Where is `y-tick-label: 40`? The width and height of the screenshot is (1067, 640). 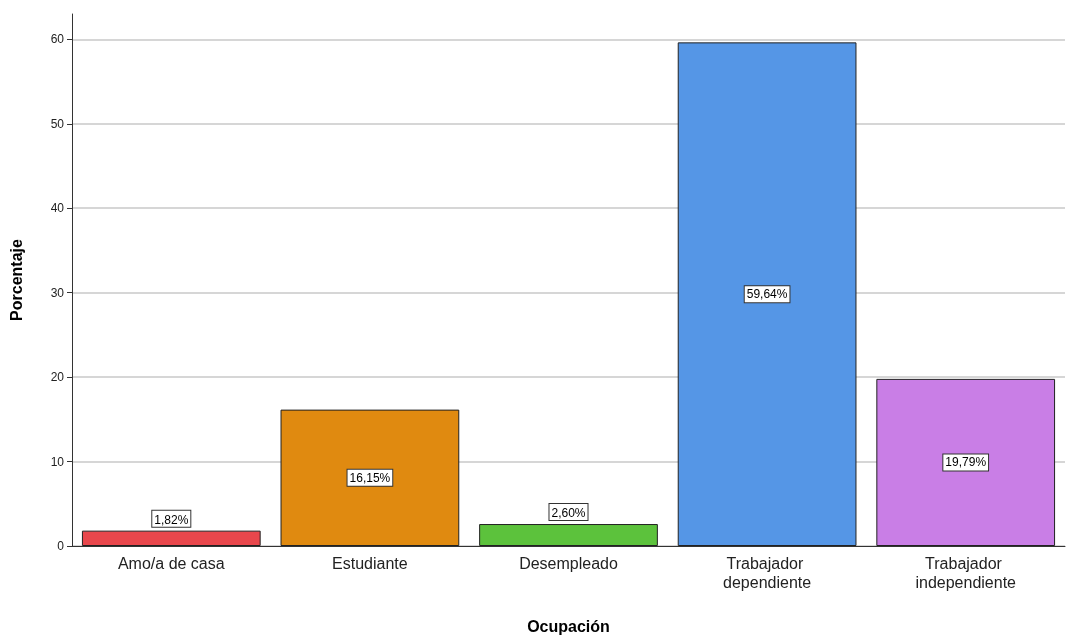 y-tick-label: 40 is located at coordinates (57, 208).